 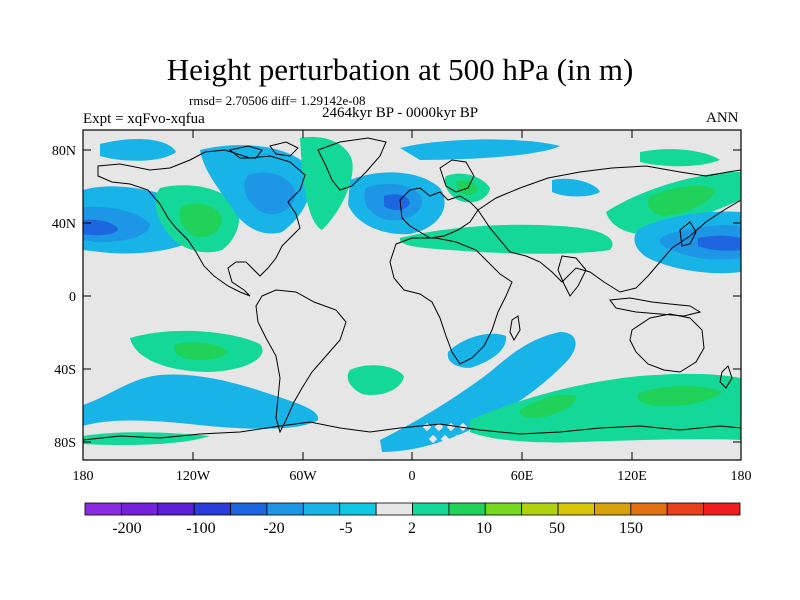 I want to click on coastline-south-america, so click(x=301, y=361).